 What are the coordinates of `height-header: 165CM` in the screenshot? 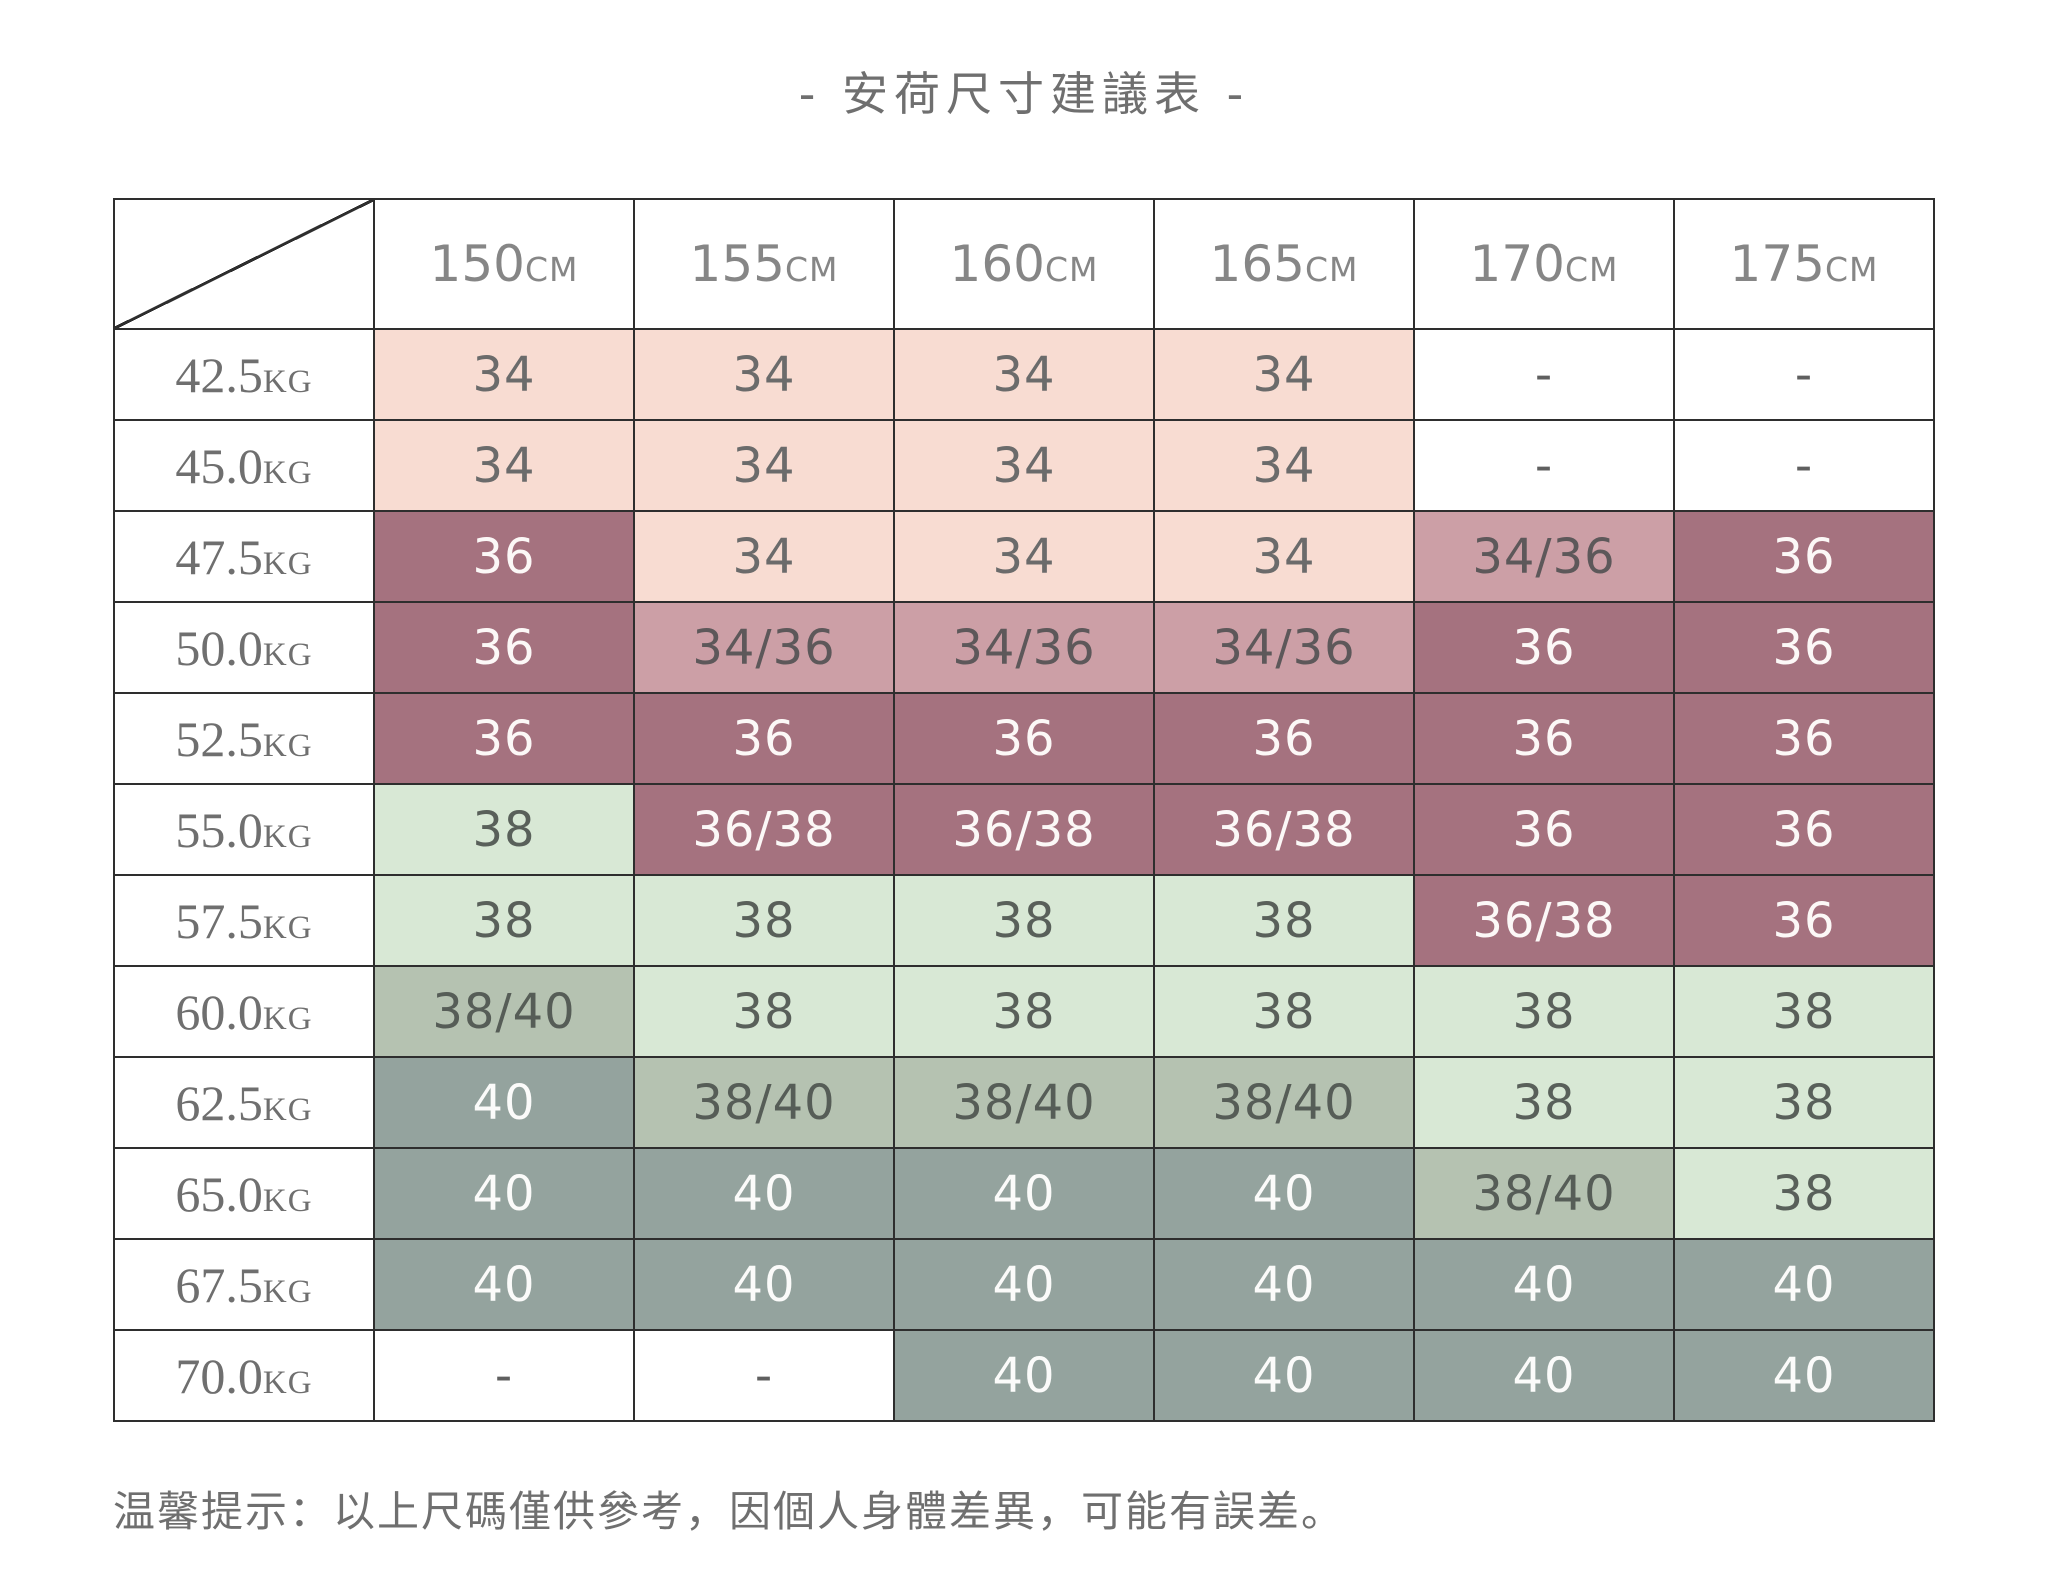 It's located at (1284, 264).